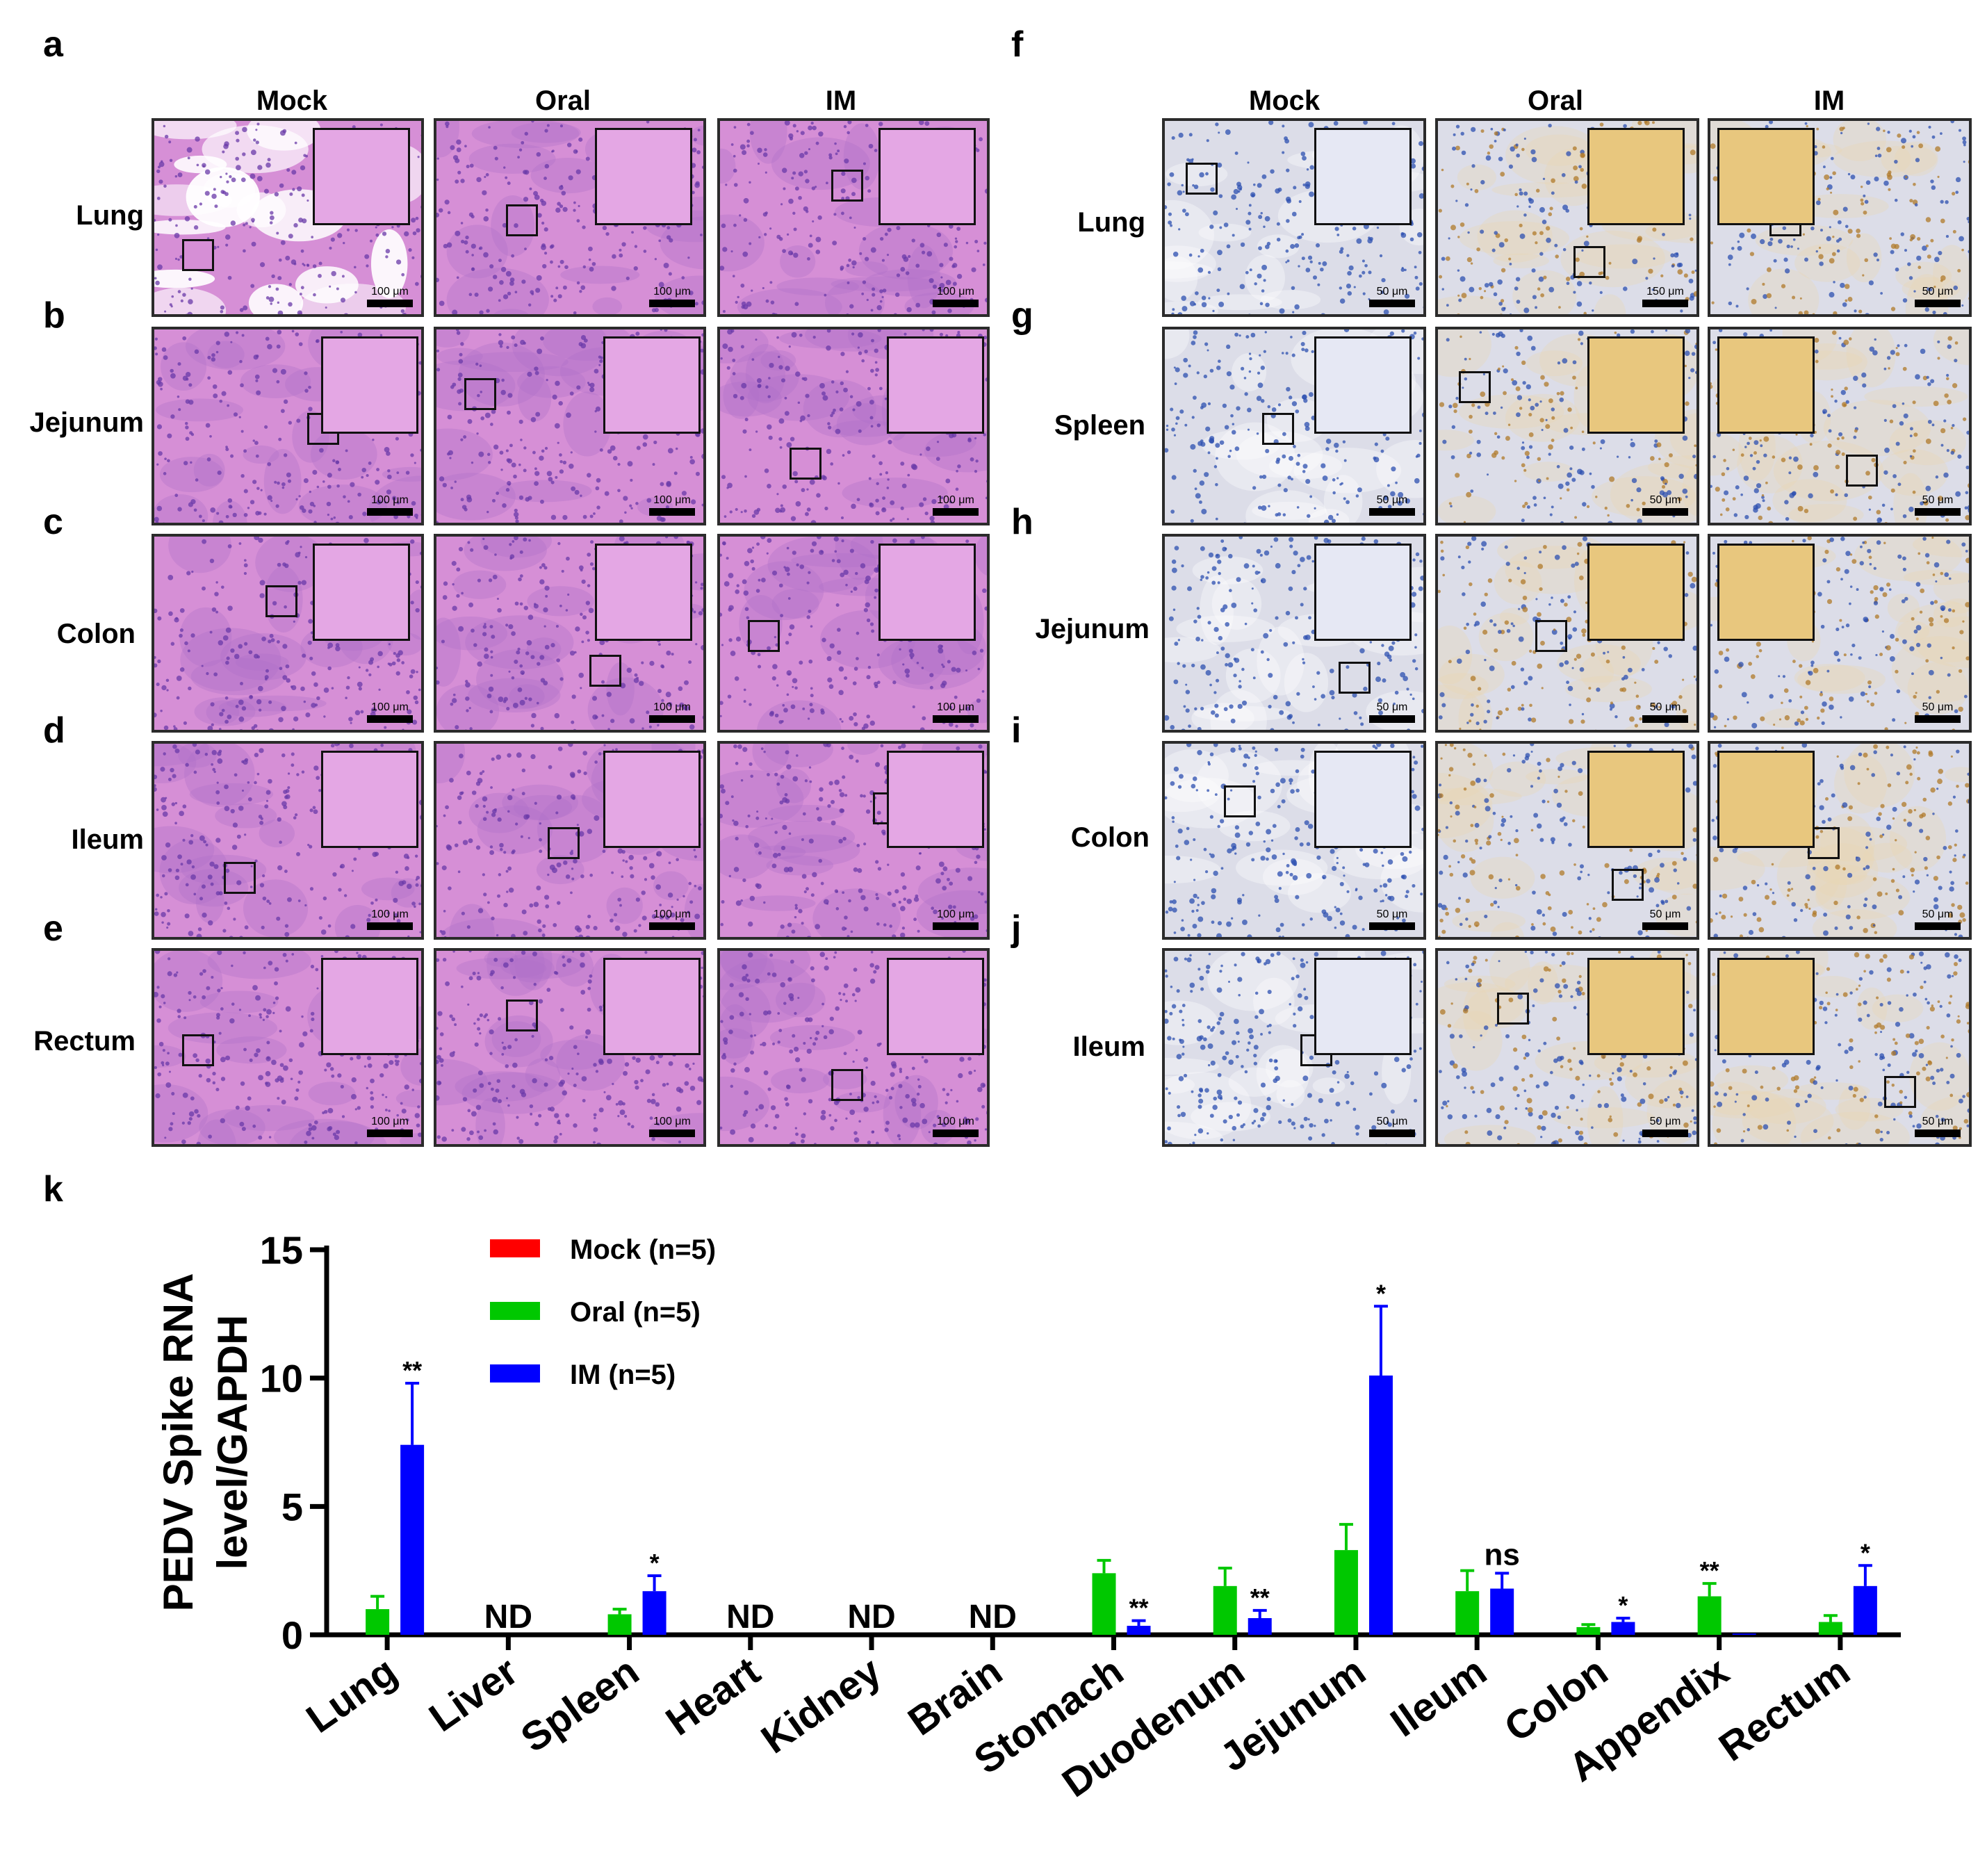  I want to click on ihc-row-label-colon: Colon, so click(1110, 837).